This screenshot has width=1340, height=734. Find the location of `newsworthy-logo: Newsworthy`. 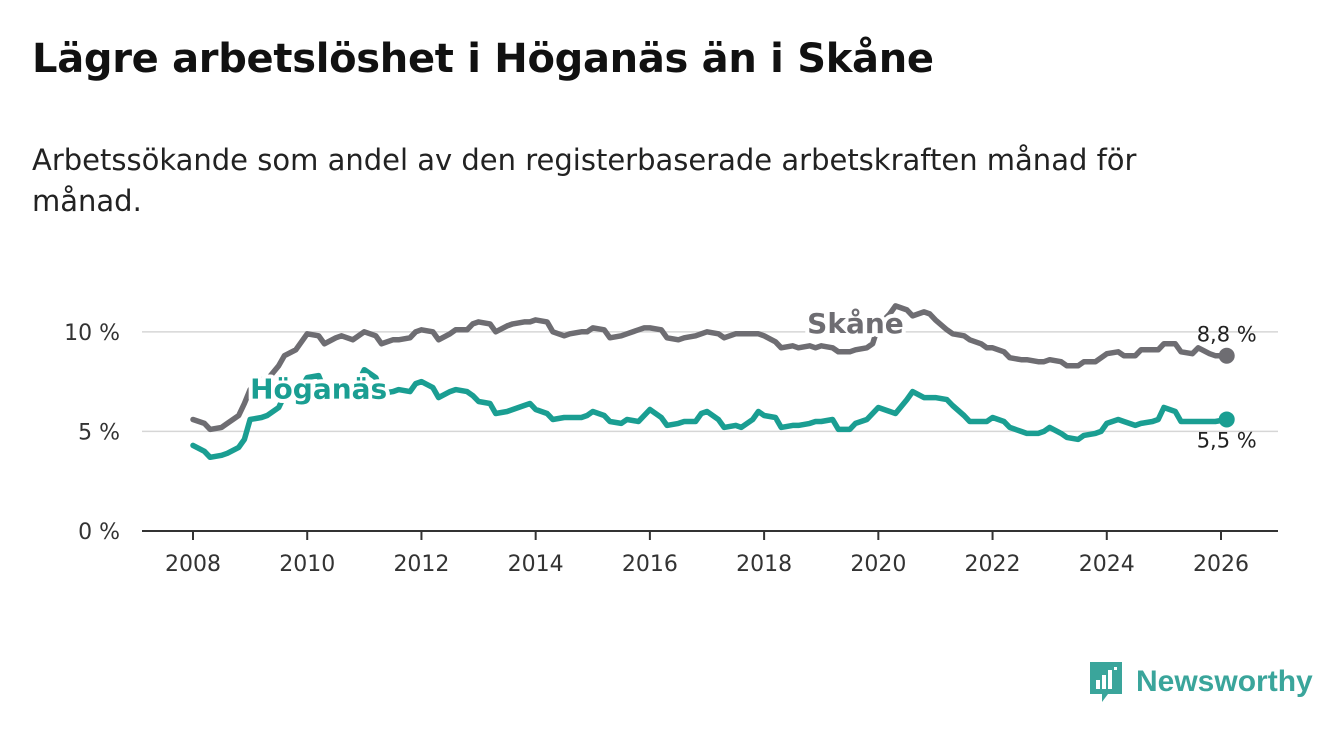

newsworthy-logo: Newsworthy is located at coordinates (1200, 682).